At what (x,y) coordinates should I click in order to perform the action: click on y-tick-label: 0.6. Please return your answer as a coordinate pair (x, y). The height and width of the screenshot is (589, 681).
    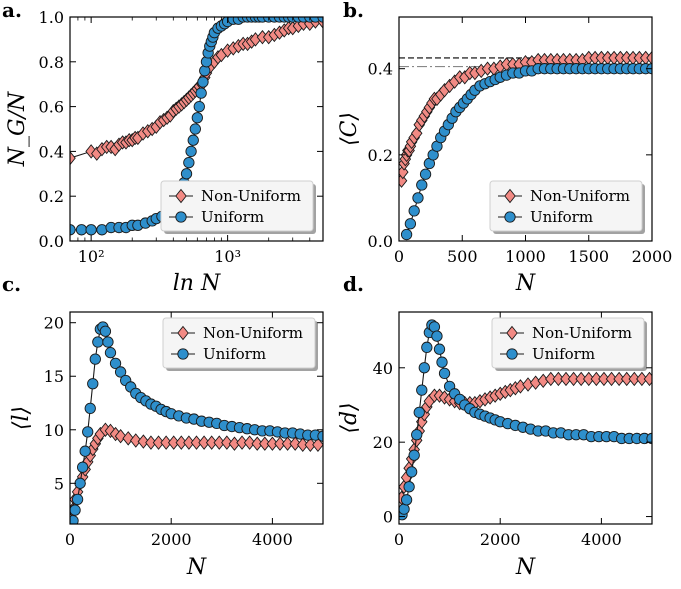
    Looking at the image, I should click on (51, 107).